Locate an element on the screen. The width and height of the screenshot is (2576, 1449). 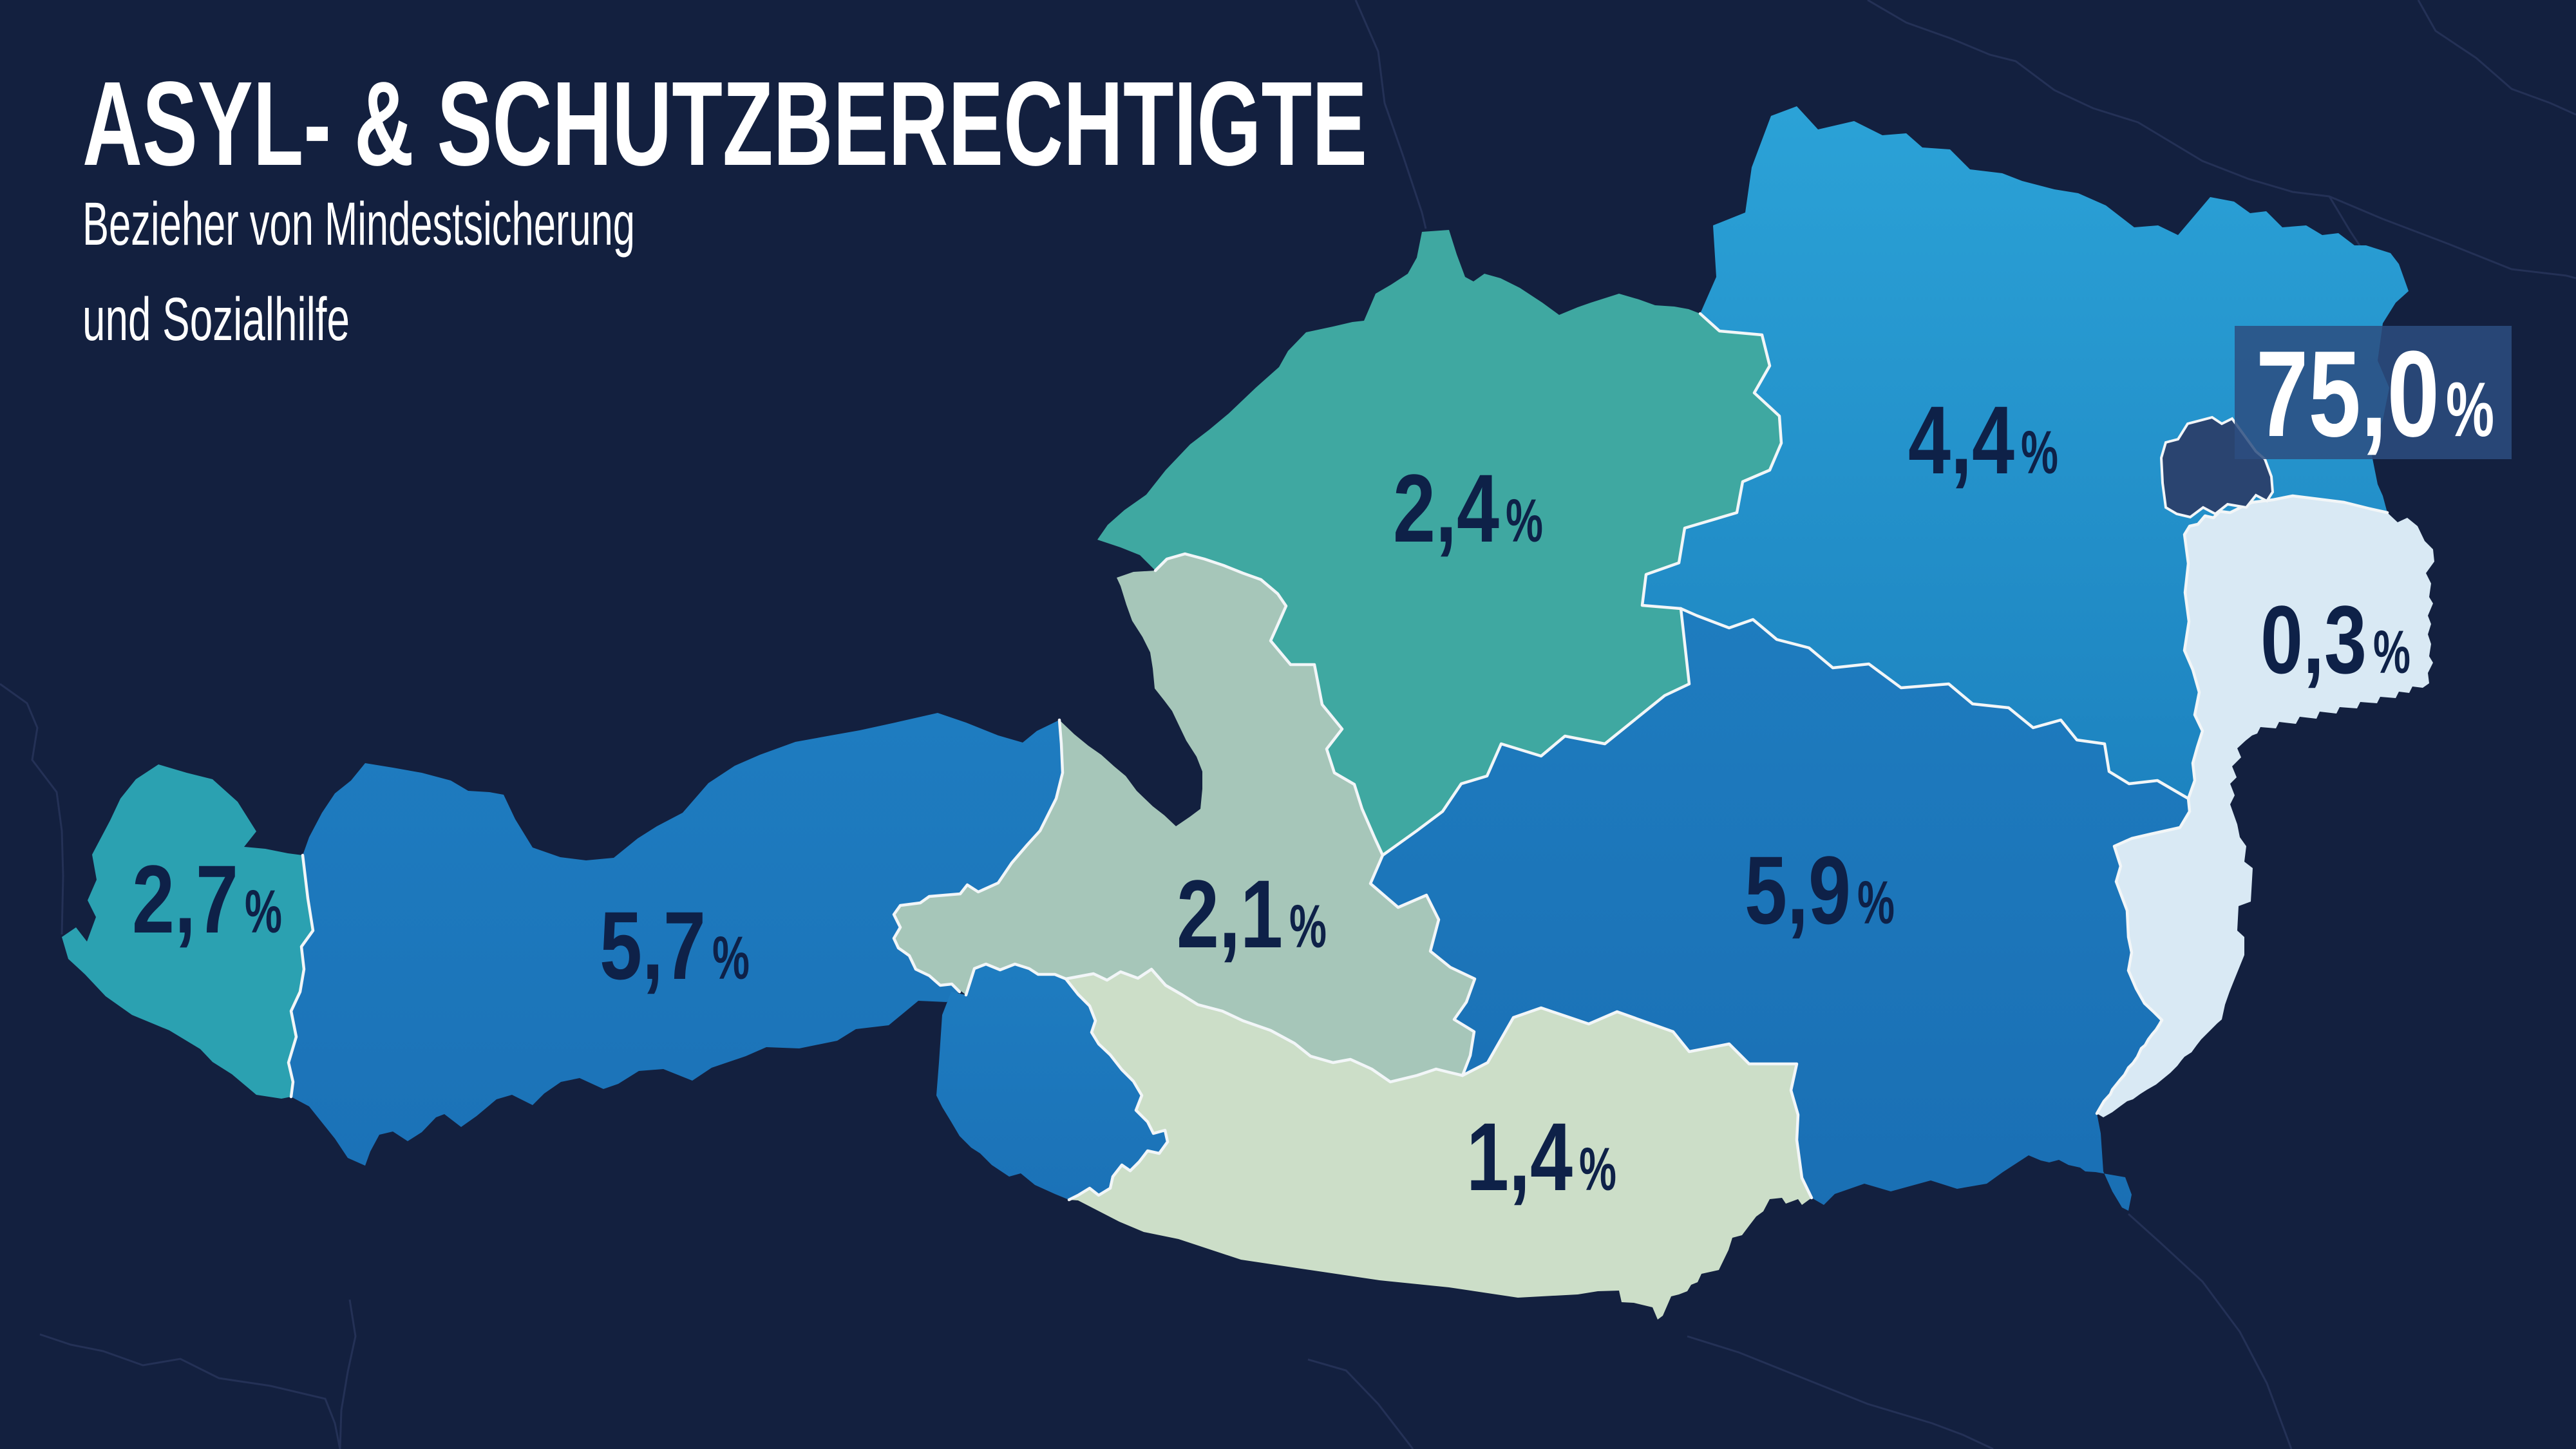
svg-text: 2,4 is located at coordinates (1446, 508).